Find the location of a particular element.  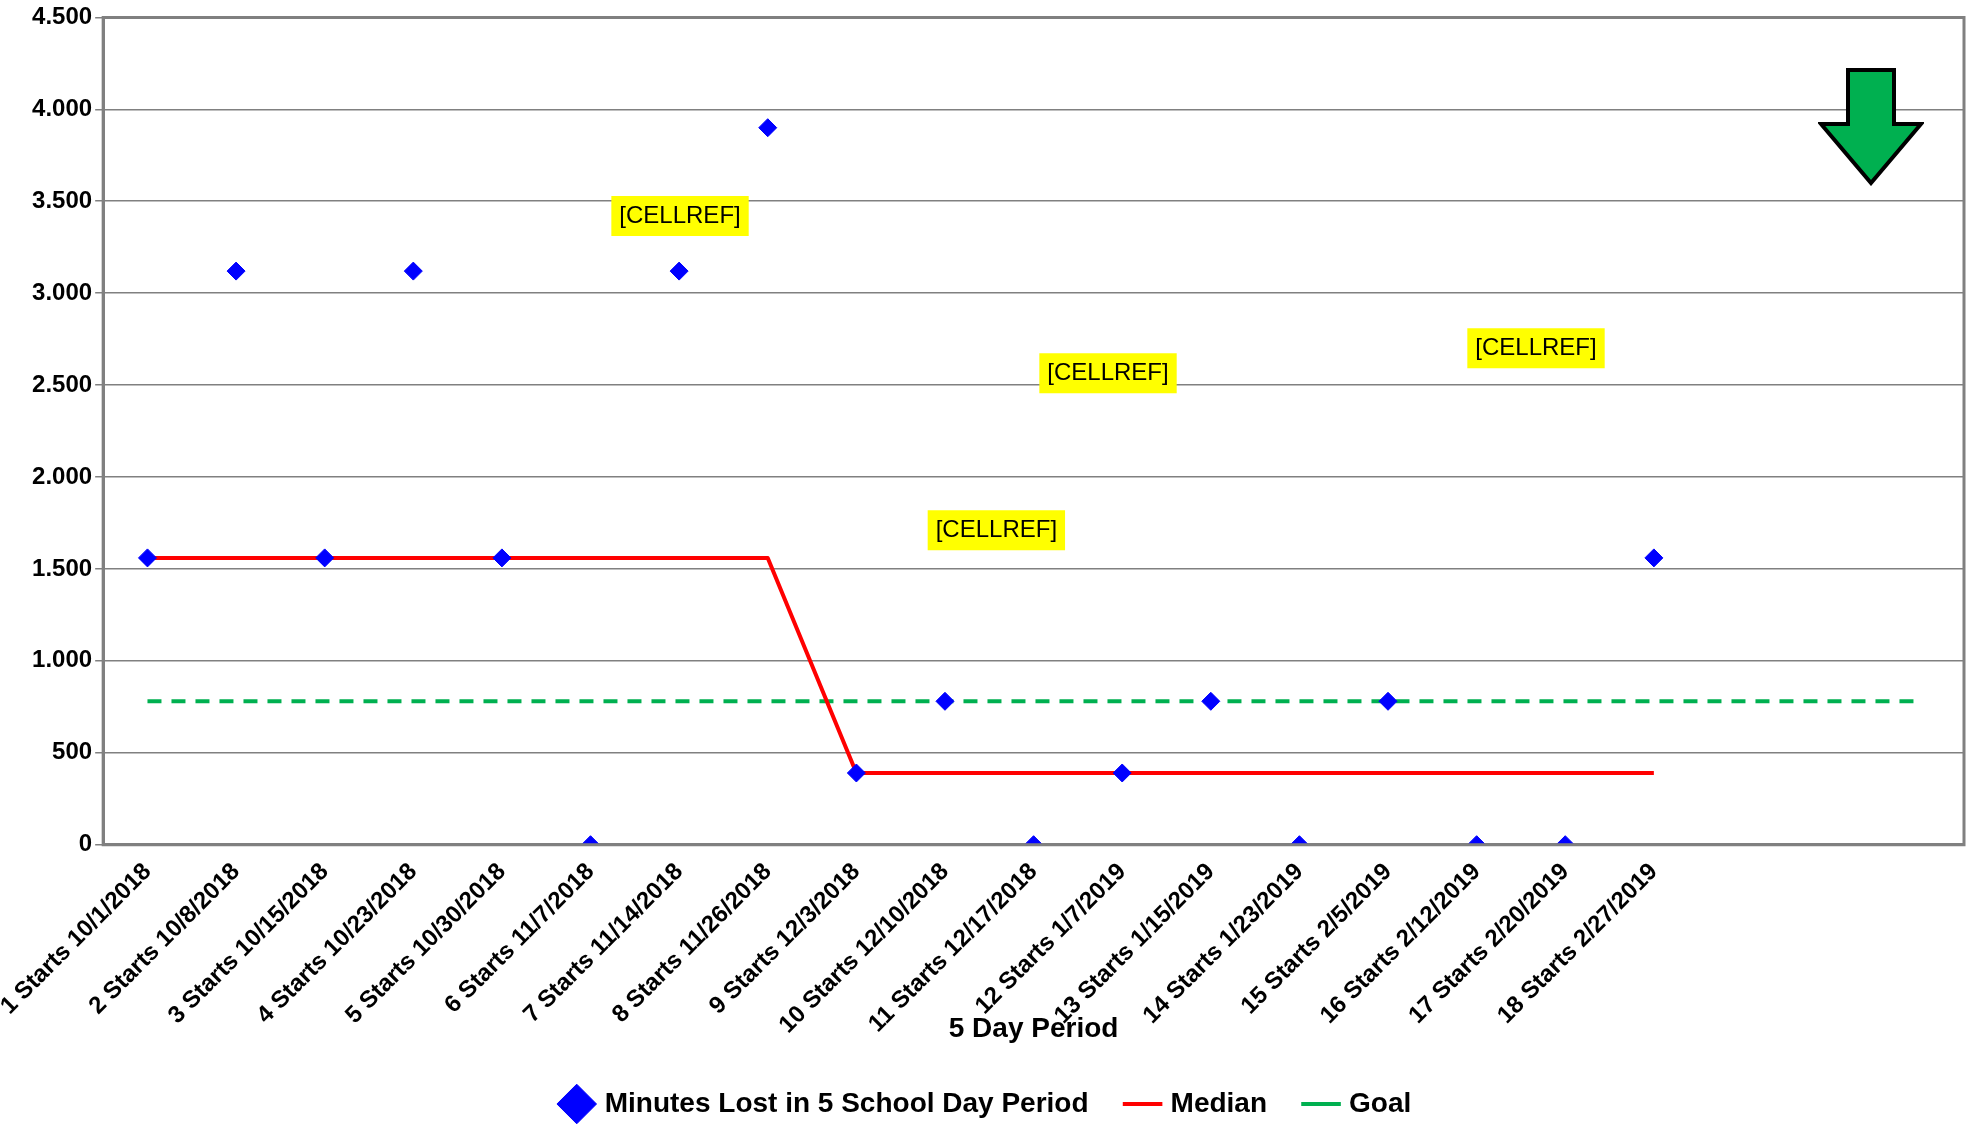

legend-label: Minutes Lost in 5 School Day Period is located at coordinates (846, 1102).